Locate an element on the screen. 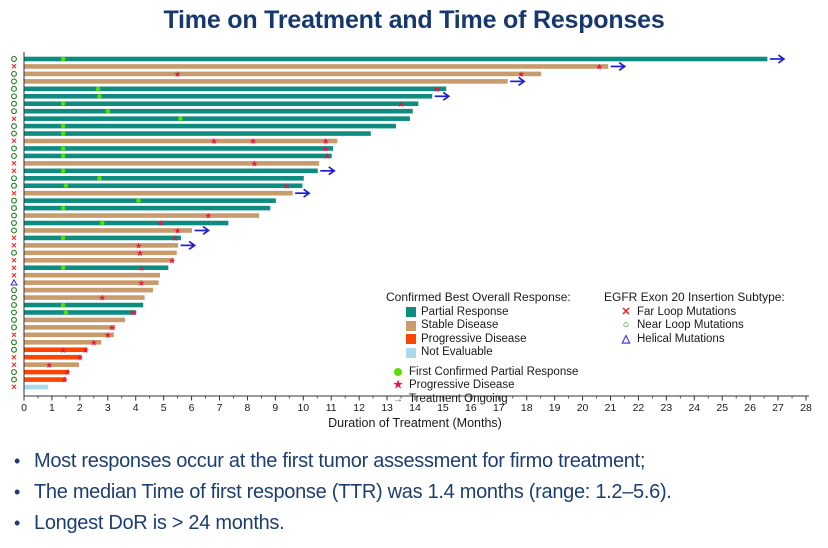  x-axis-tick-label: 1 is located at coordinates (52, 408).